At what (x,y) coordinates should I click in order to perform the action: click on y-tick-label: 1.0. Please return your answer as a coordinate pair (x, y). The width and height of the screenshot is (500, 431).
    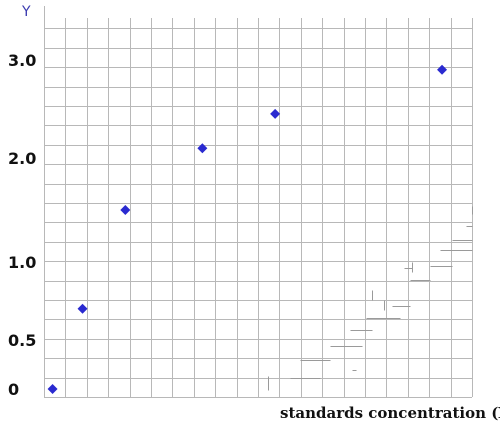
    Looking at the image, I should click on (22, 262).